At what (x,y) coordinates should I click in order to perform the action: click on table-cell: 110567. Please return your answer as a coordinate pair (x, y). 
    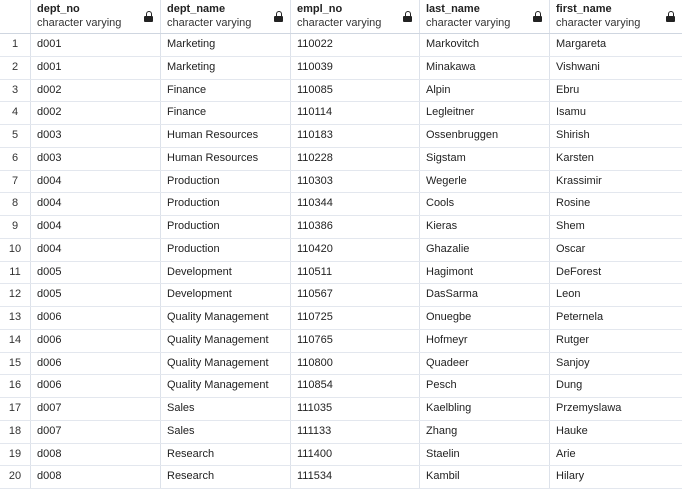
    Looking at the image, I should click on (355, 295).